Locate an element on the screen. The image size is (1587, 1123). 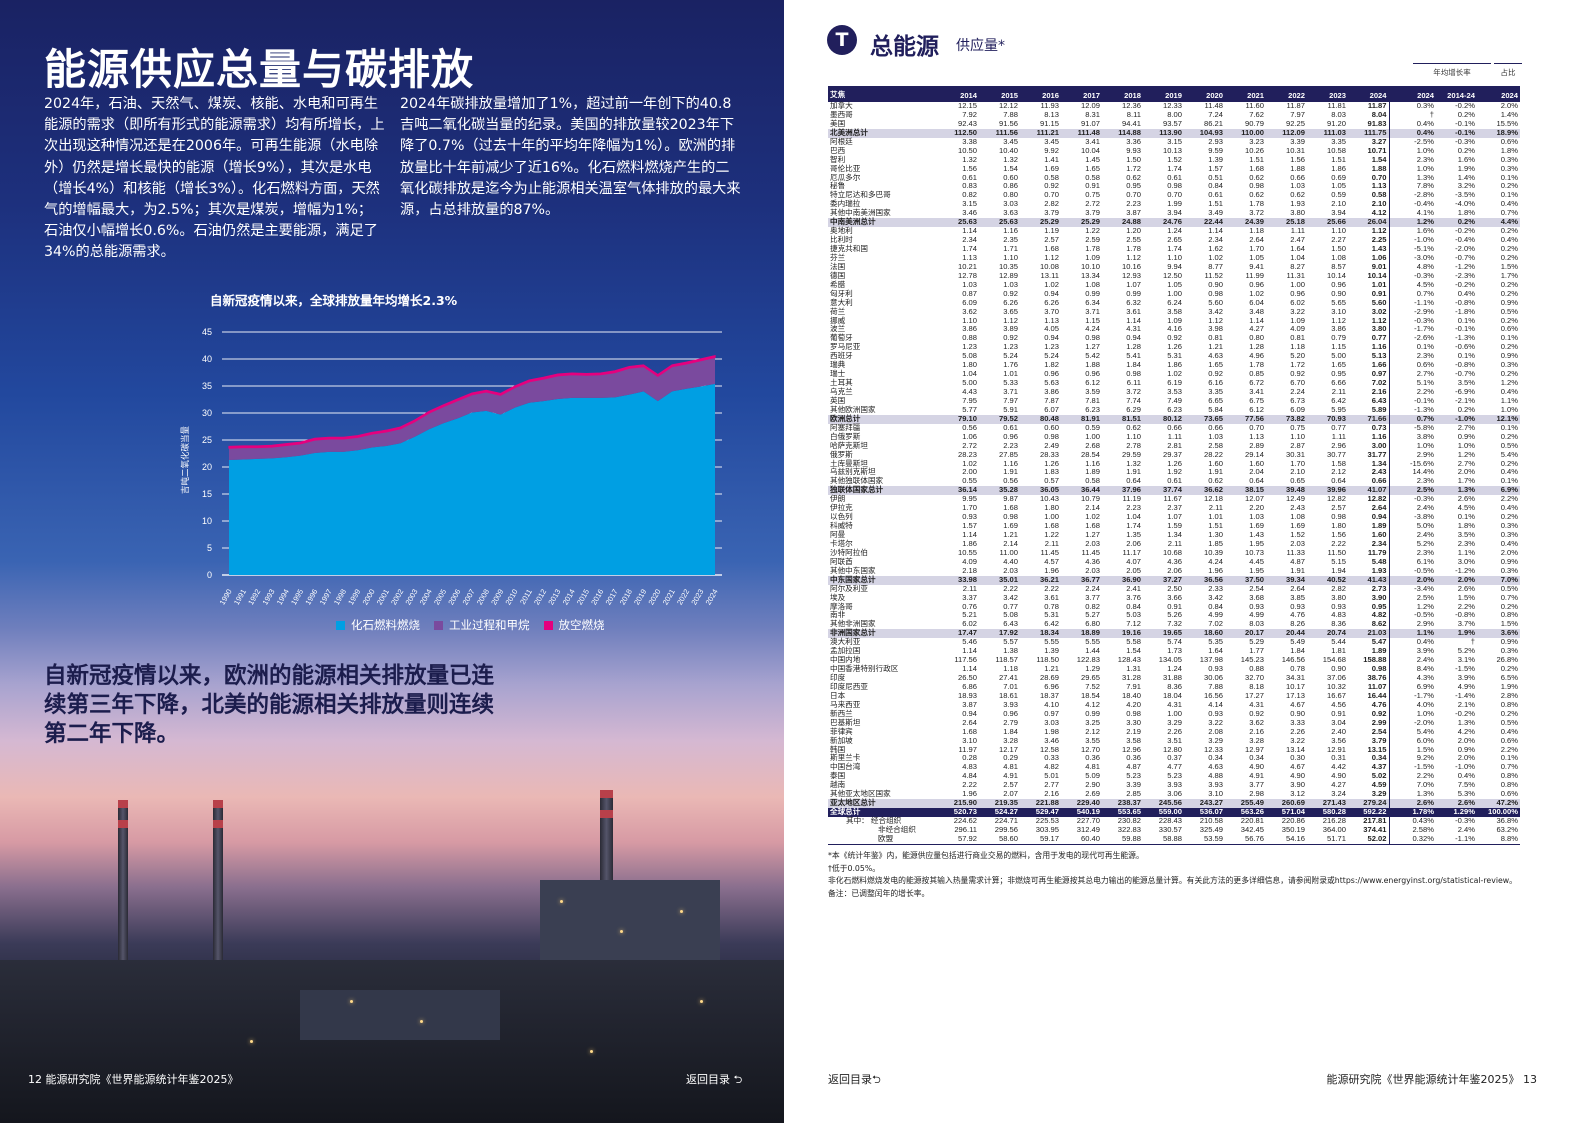
table-cell: 73.82 is located at coordinates (1286, 419).